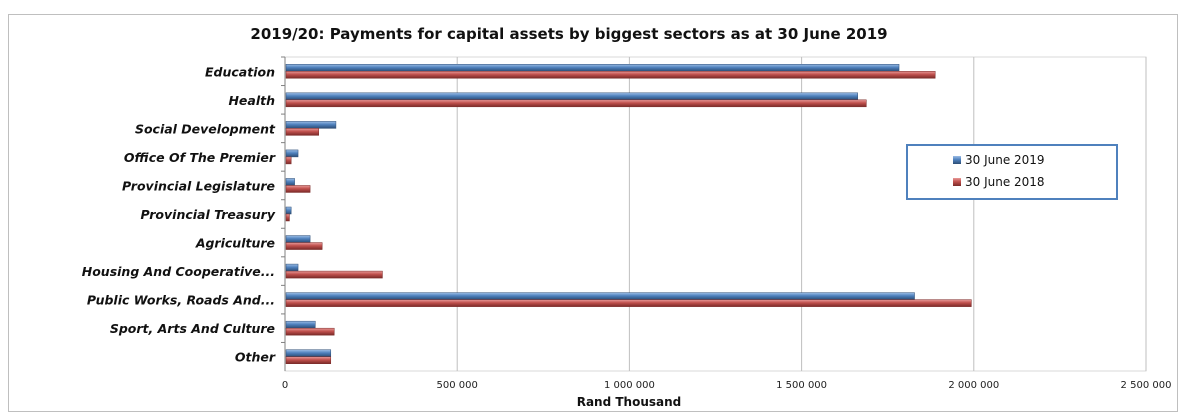  What do you see at coordinates (1005, 182) in the screenshot?
I see `legend-label: 30 June 2018` at bounding box center [1005, 182].